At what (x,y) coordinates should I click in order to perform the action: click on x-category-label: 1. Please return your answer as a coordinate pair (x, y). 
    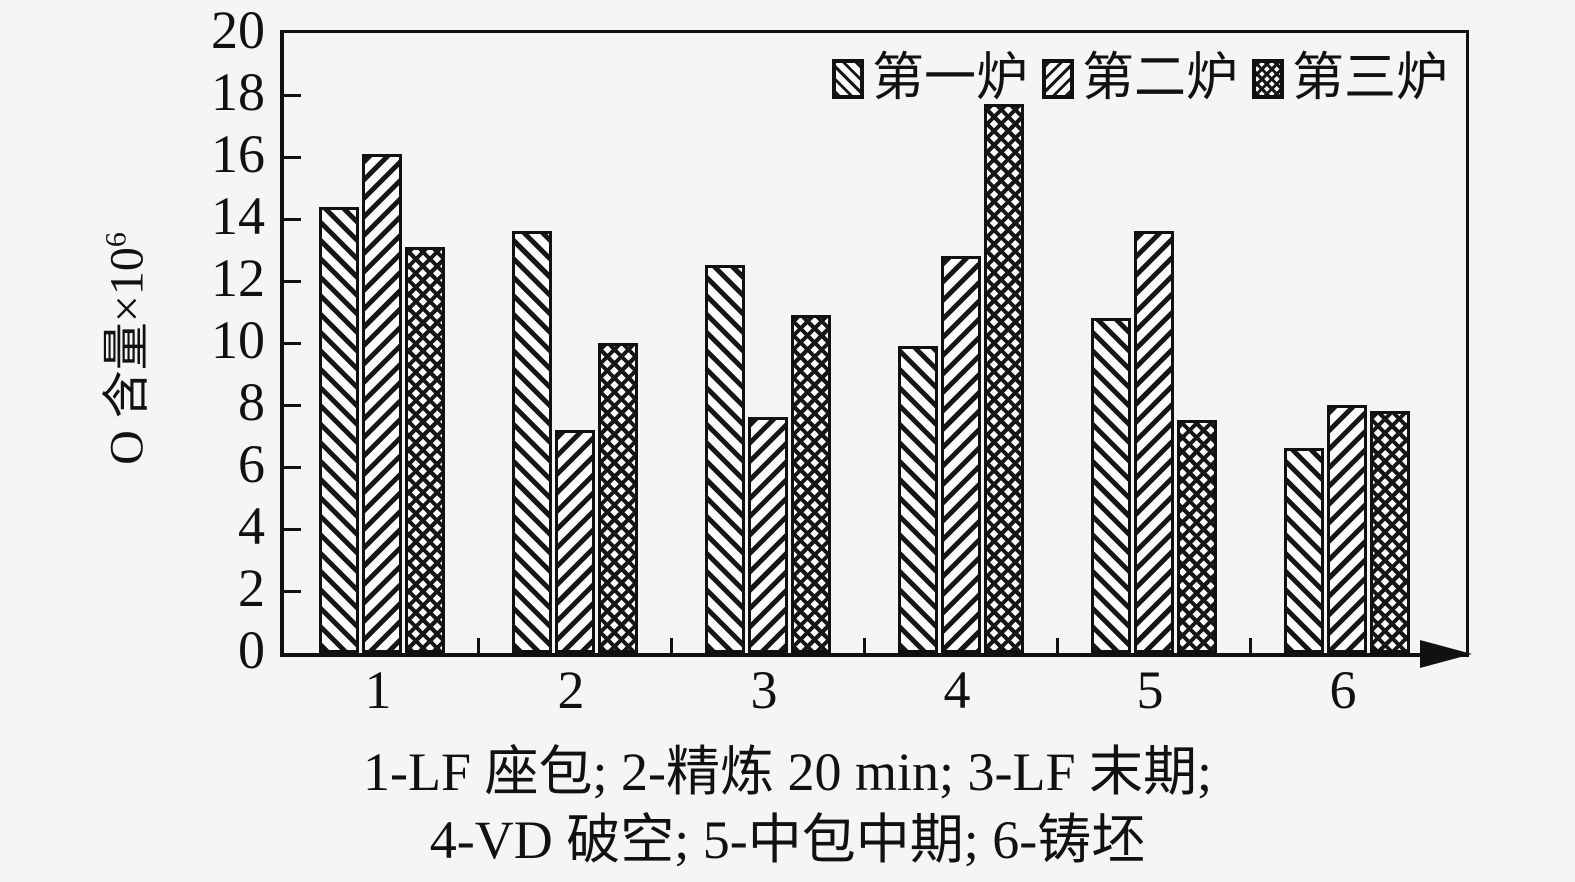
    Looking at the image, I should click on (378, 690).